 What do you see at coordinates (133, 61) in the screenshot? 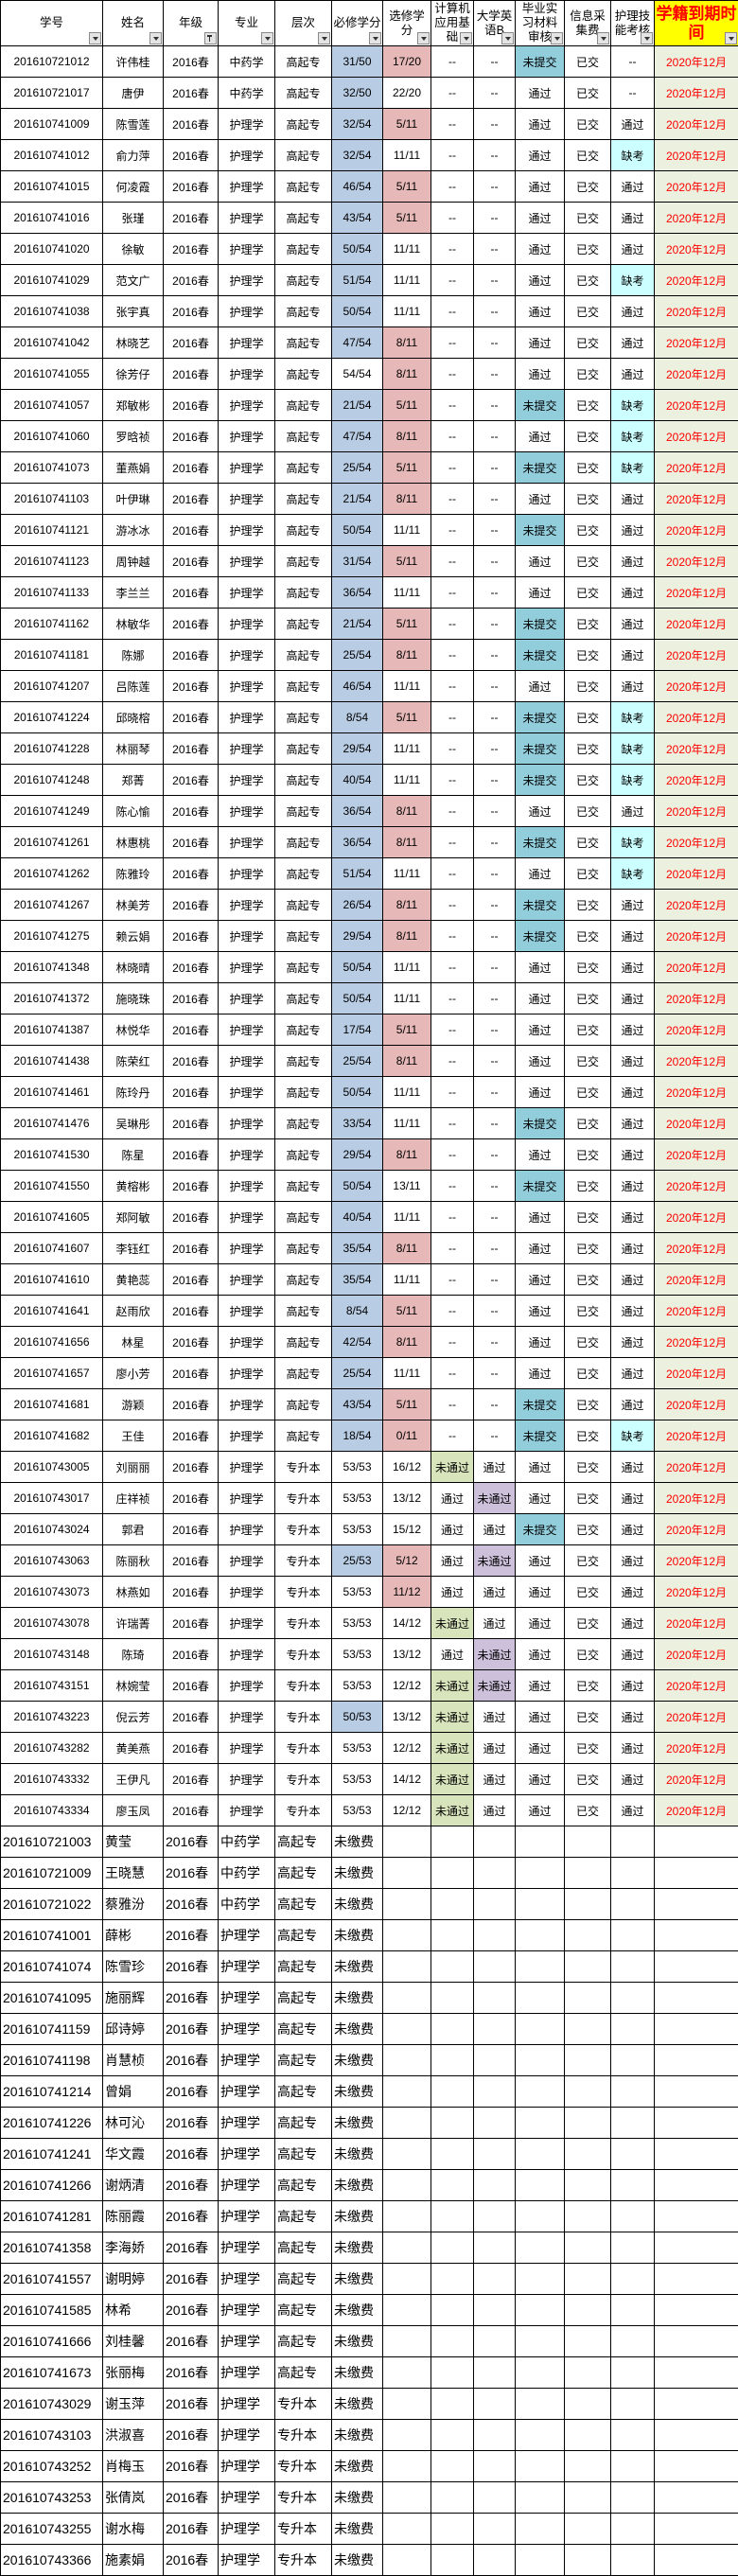
I see `cell-name: 许伟桂` at bounding box center [133, 61].